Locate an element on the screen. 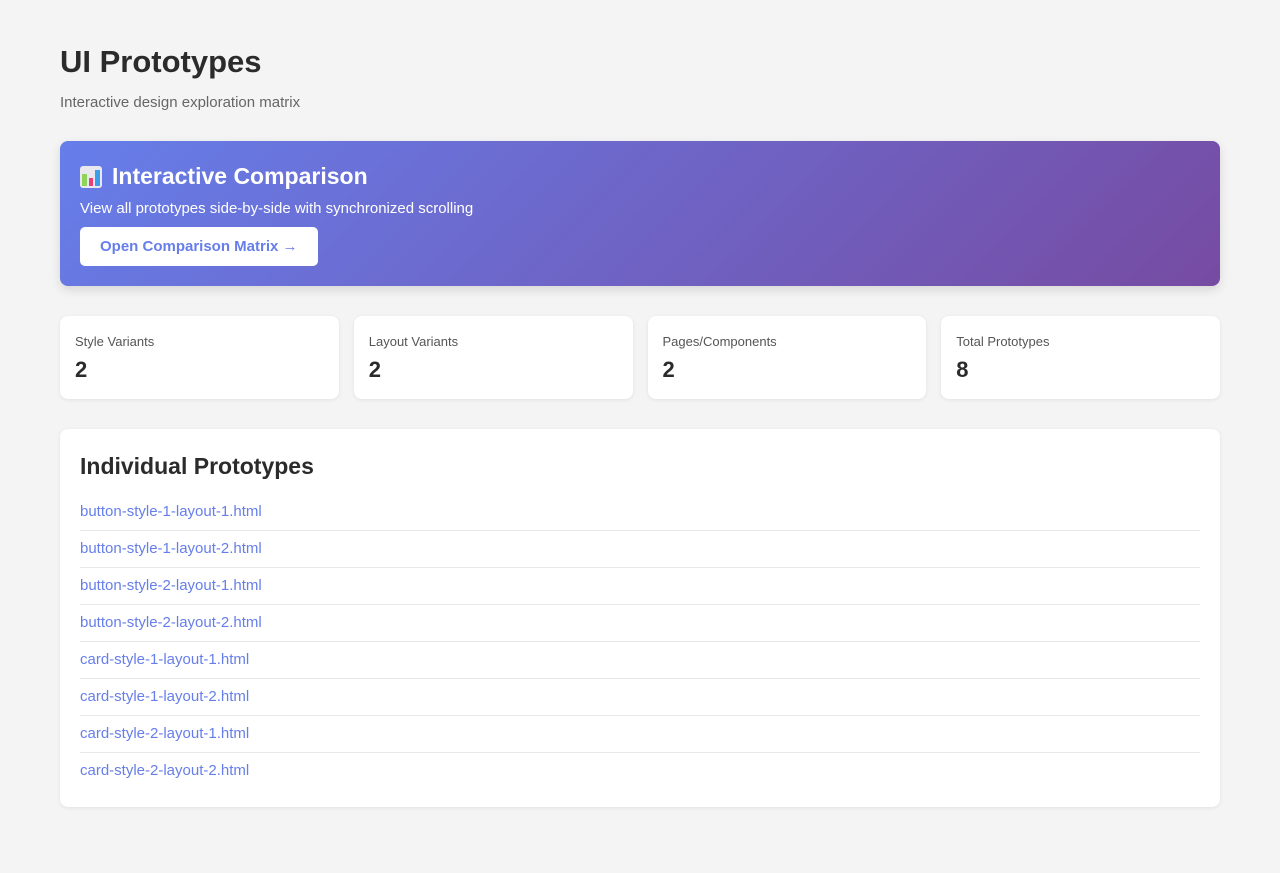  prototype-link: button-style-1-layout-1.html is located at coordinates (640, 512).